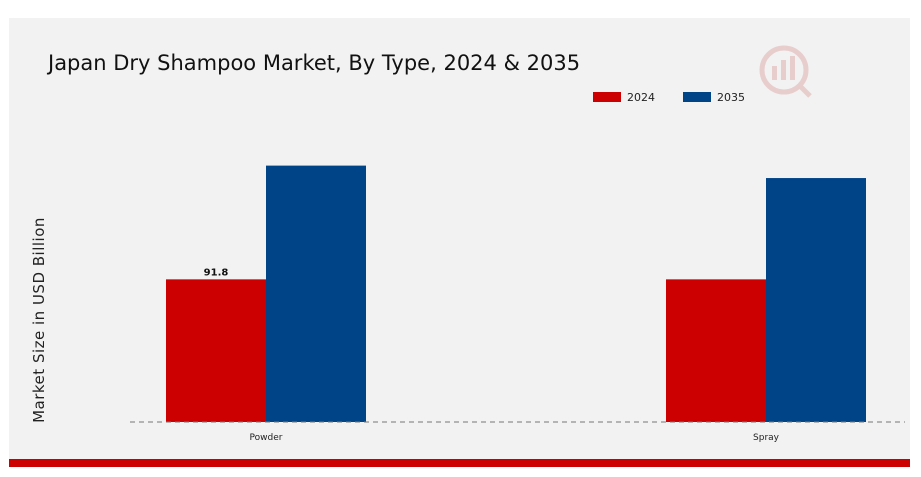  Describe the element at coordinates (669, 97) in the screenshot. I see `chart-legend: 2024 2035` at that location.